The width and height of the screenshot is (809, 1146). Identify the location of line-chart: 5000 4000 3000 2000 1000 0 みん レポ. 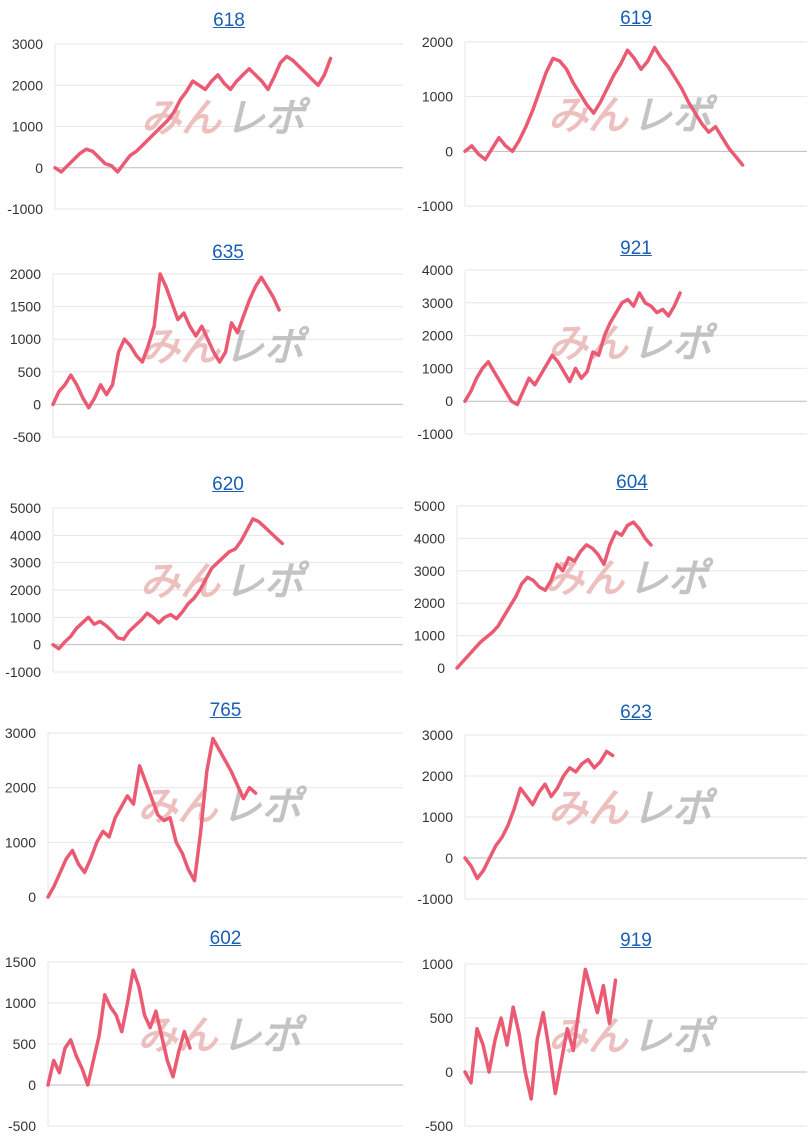
(610, 587).